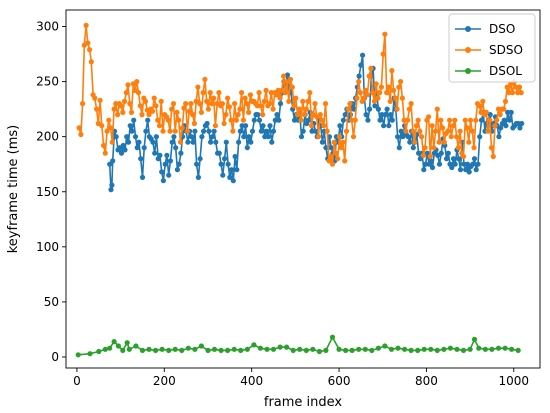 This screenshot has height=413, width=550. Describe the element at coordinates (298, 346) in the screenshot. I see `series-dsol` at that location.